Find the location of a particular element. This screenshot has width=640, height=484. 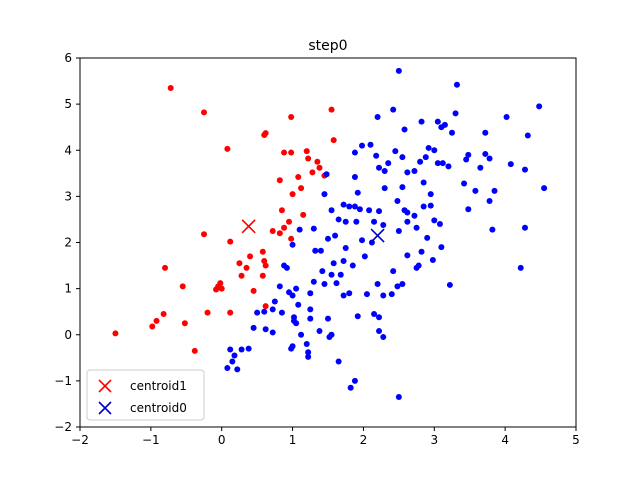

y-tick-label: 3 is located at coordinates (68, 196).